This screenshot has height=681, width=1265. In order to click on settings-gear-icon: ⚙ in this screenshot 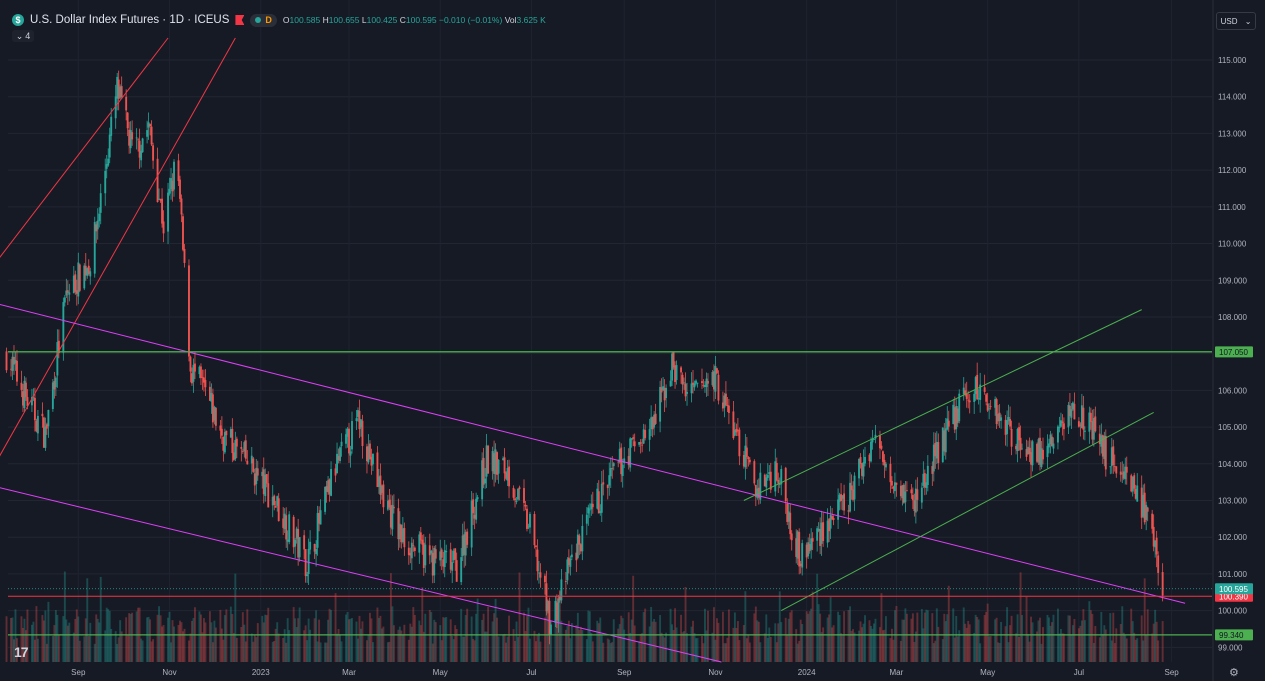, I will do `click(1234, 673)`.